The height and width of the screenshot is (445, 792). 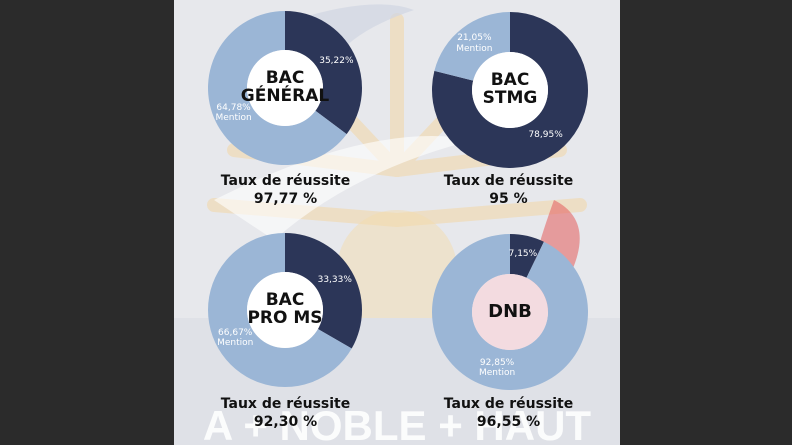 I want to click on slice-value: 33,33%, so click(x=334, y=280).